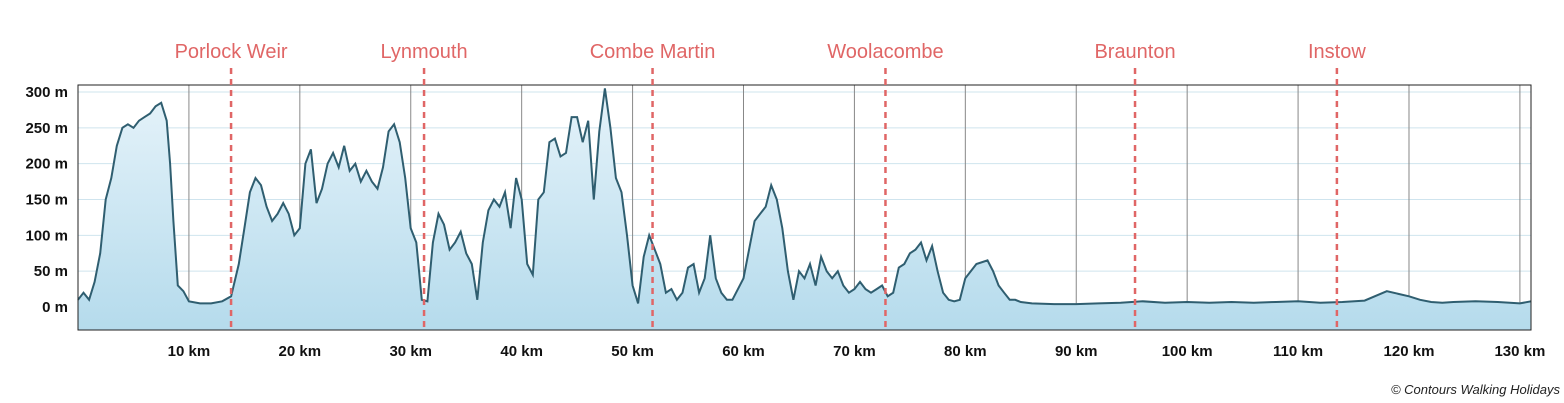 Image resolution: width=1564 pixels, height=403 pixels. What do you see at coordinates (189, 351) in the screenshot?
I see `x-tick-label: 10 km` at bounding box center [189, 351].